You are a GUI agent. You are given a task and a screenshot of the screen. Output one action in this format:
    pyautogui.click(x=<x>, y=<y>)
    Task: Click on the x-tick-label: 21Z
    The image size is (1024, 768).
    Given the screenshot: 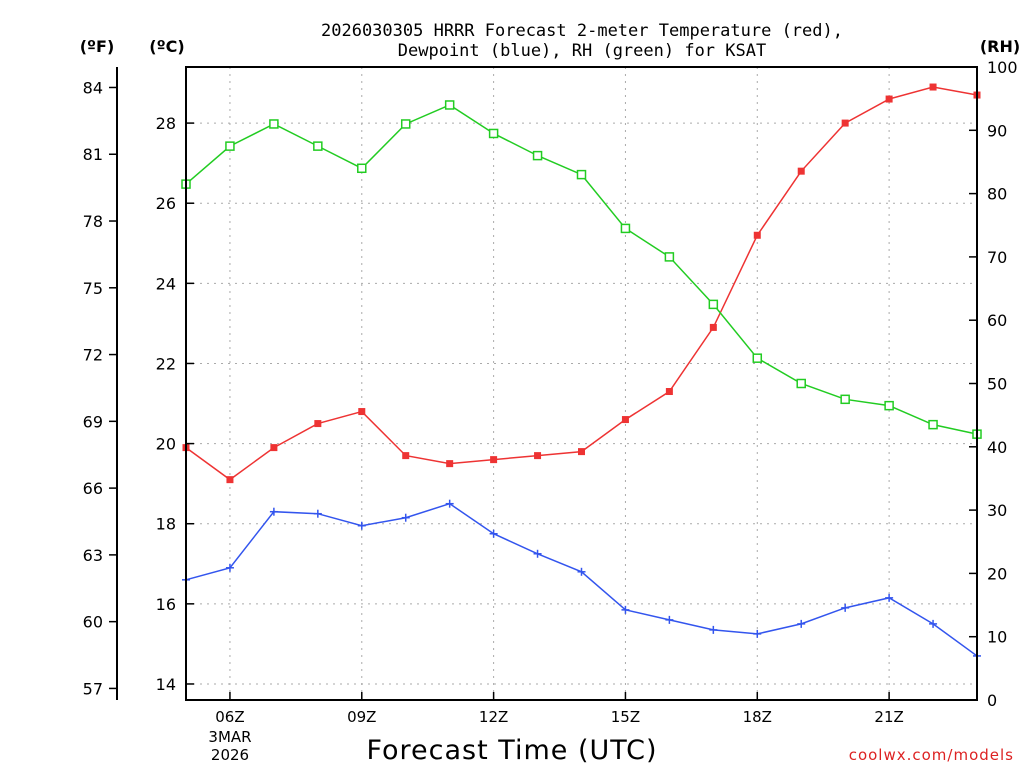 What is the action you would take?
    pyautogui.click(x=888, y=717)
    